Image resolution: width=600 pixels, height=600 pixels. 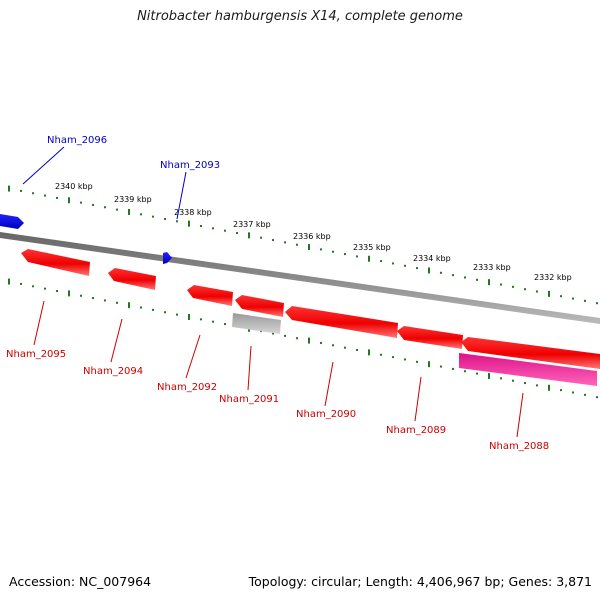 What do you see at coordinates (36, 354) in the screenshot?
I see `gene-label-nham-2095: Nham_2095` at bounding box center [36, 354].